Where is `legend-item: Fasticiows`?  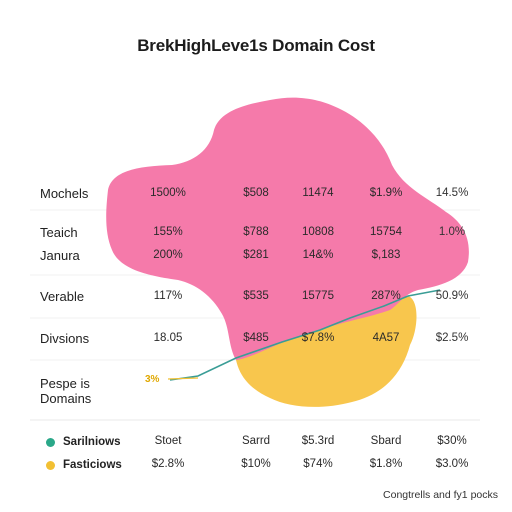
legend-item: Fasticiows is located at coordinates (109, 465).